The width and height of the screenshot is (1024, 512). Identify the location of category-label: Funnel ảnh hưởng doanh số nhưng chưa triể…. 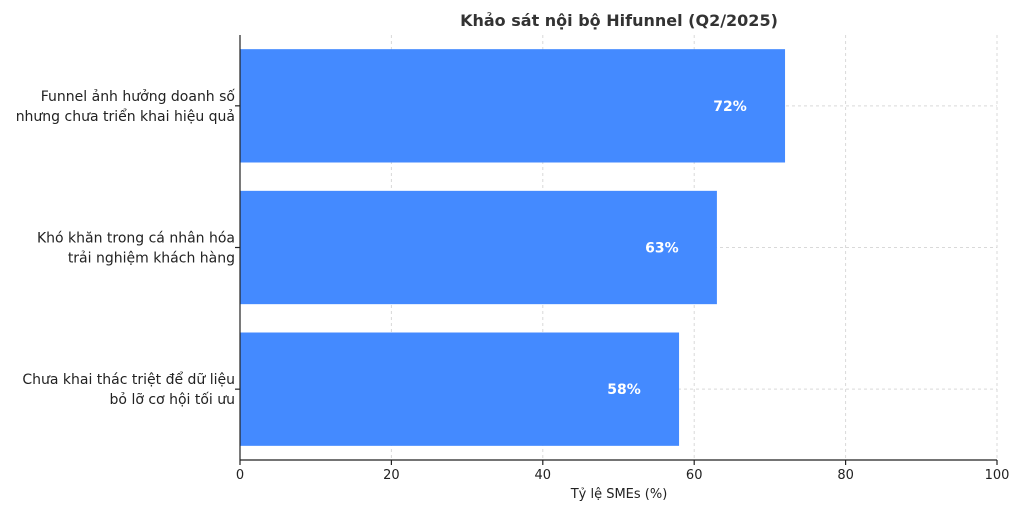
(126, 106).